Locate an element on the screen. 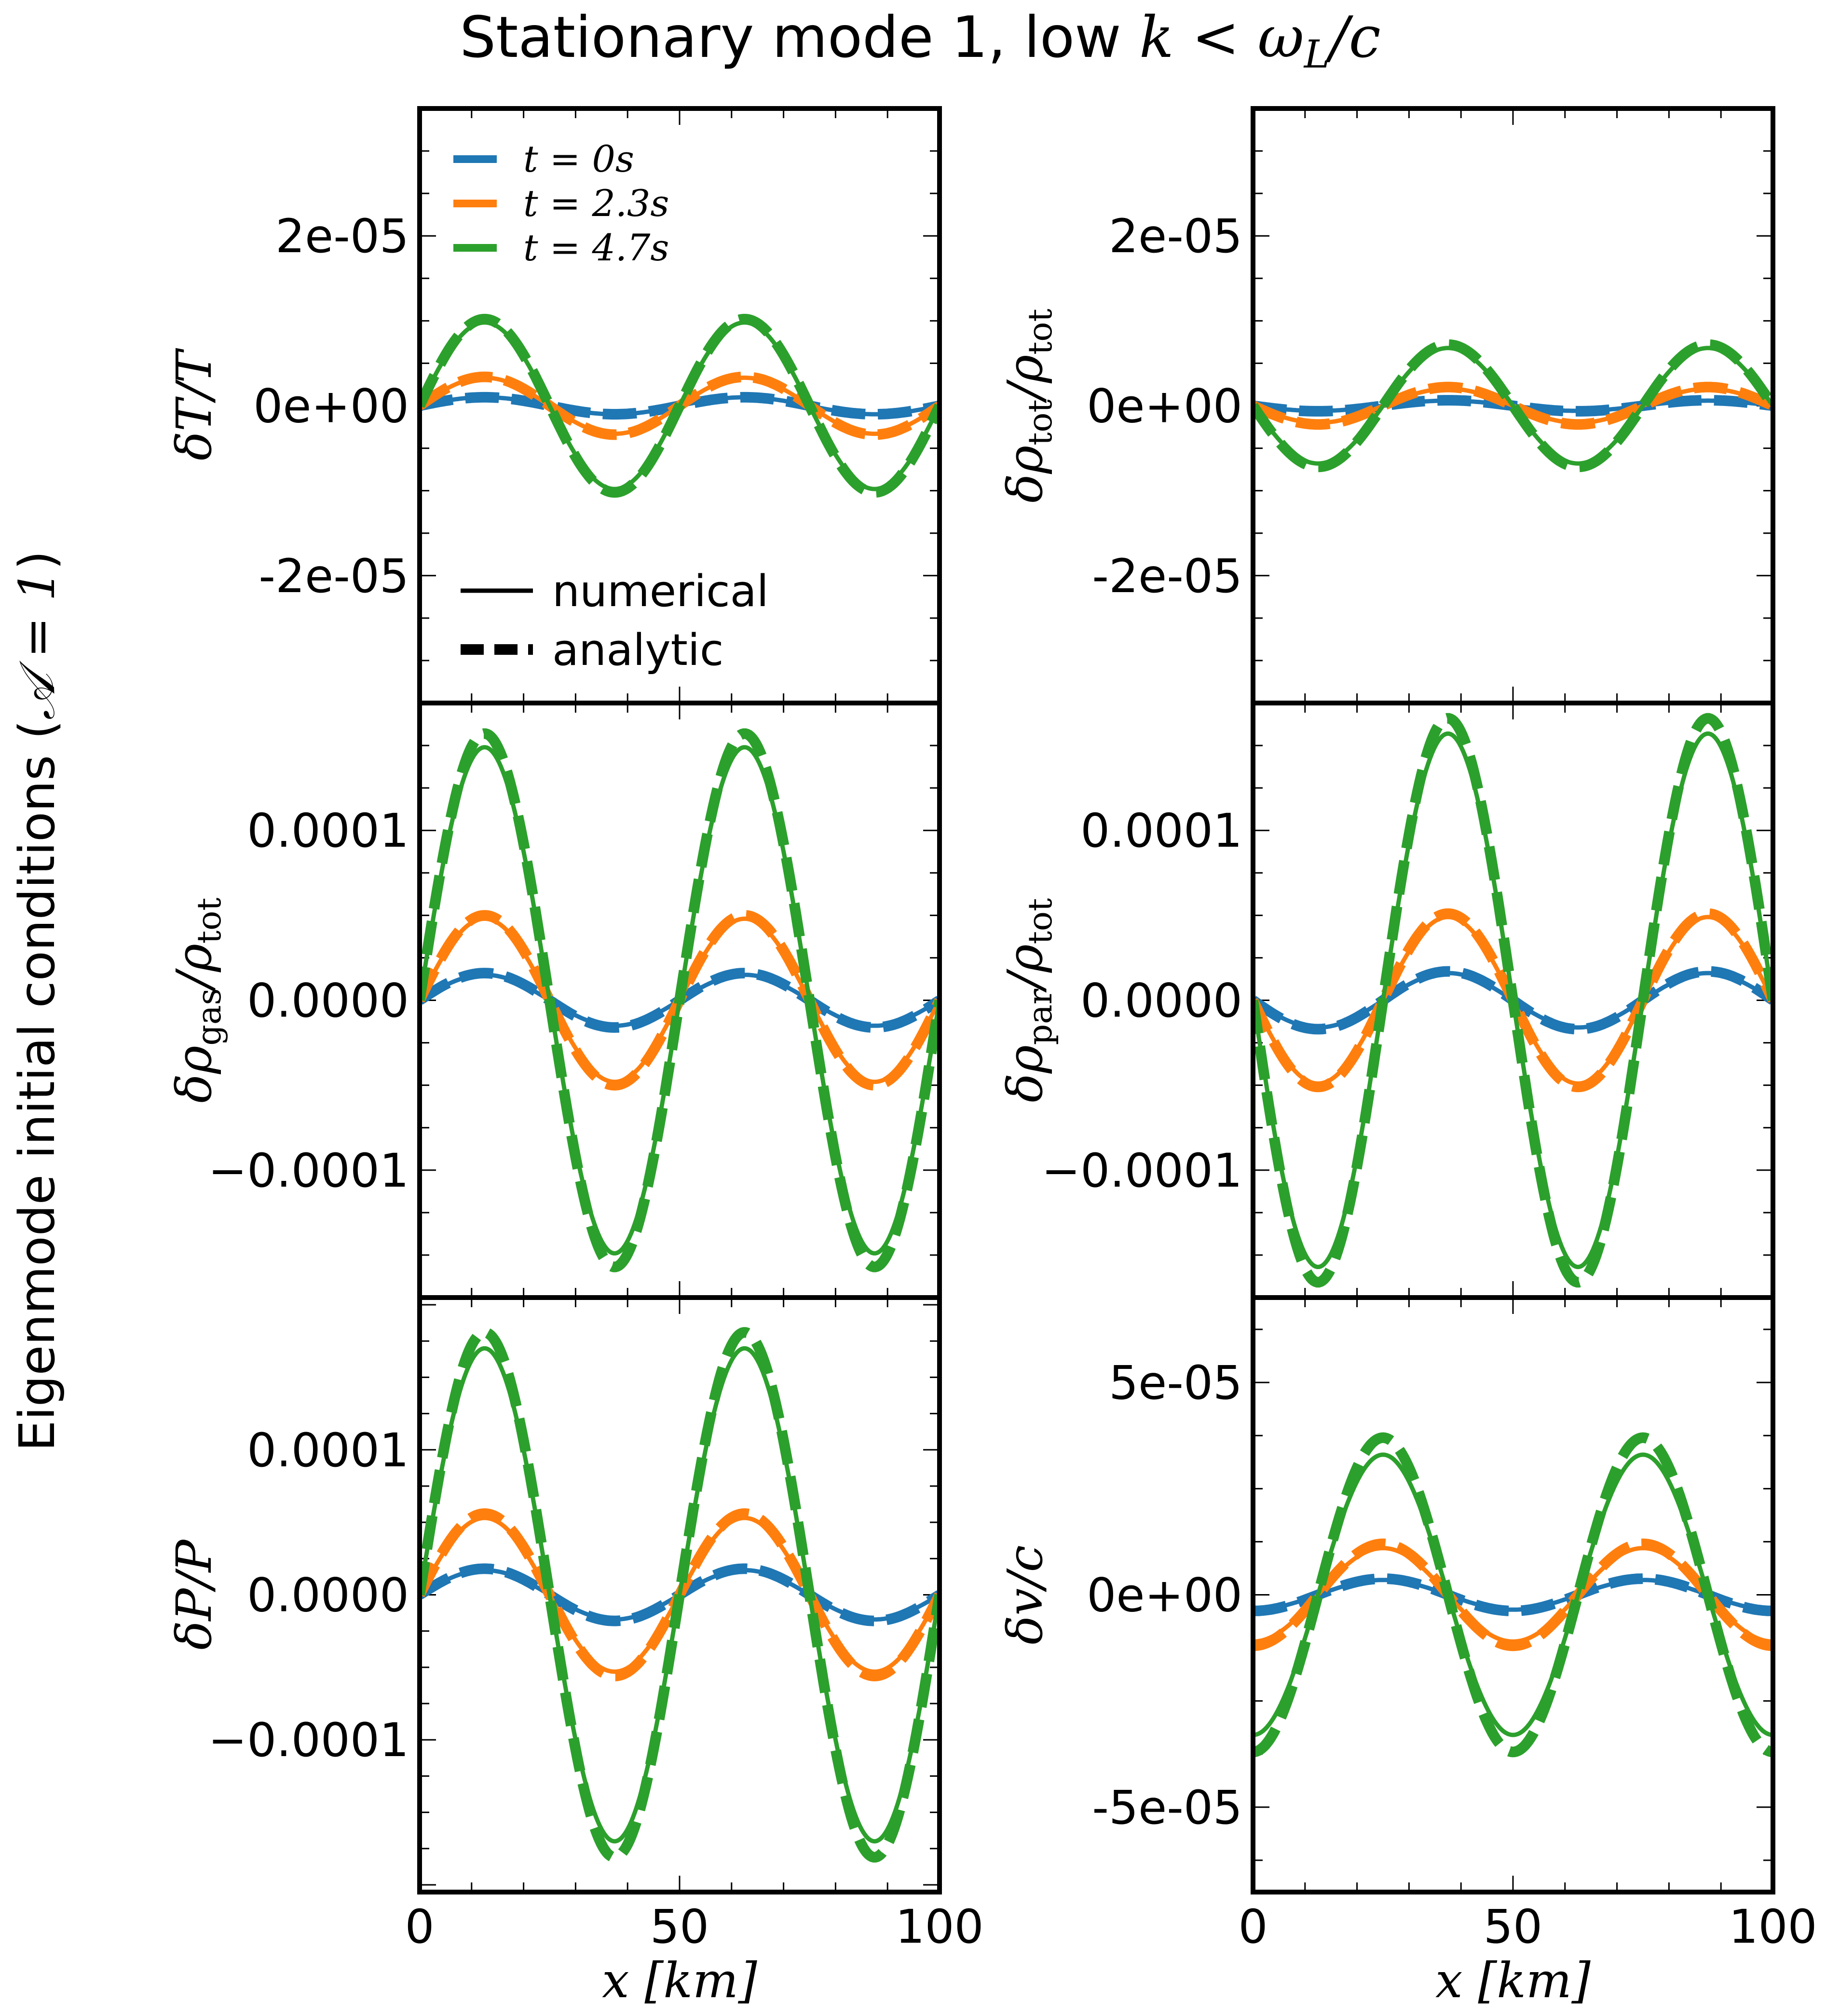 The image size is (1826, 2016). legend-style-label: numerical is located at coordinates (660, 591).